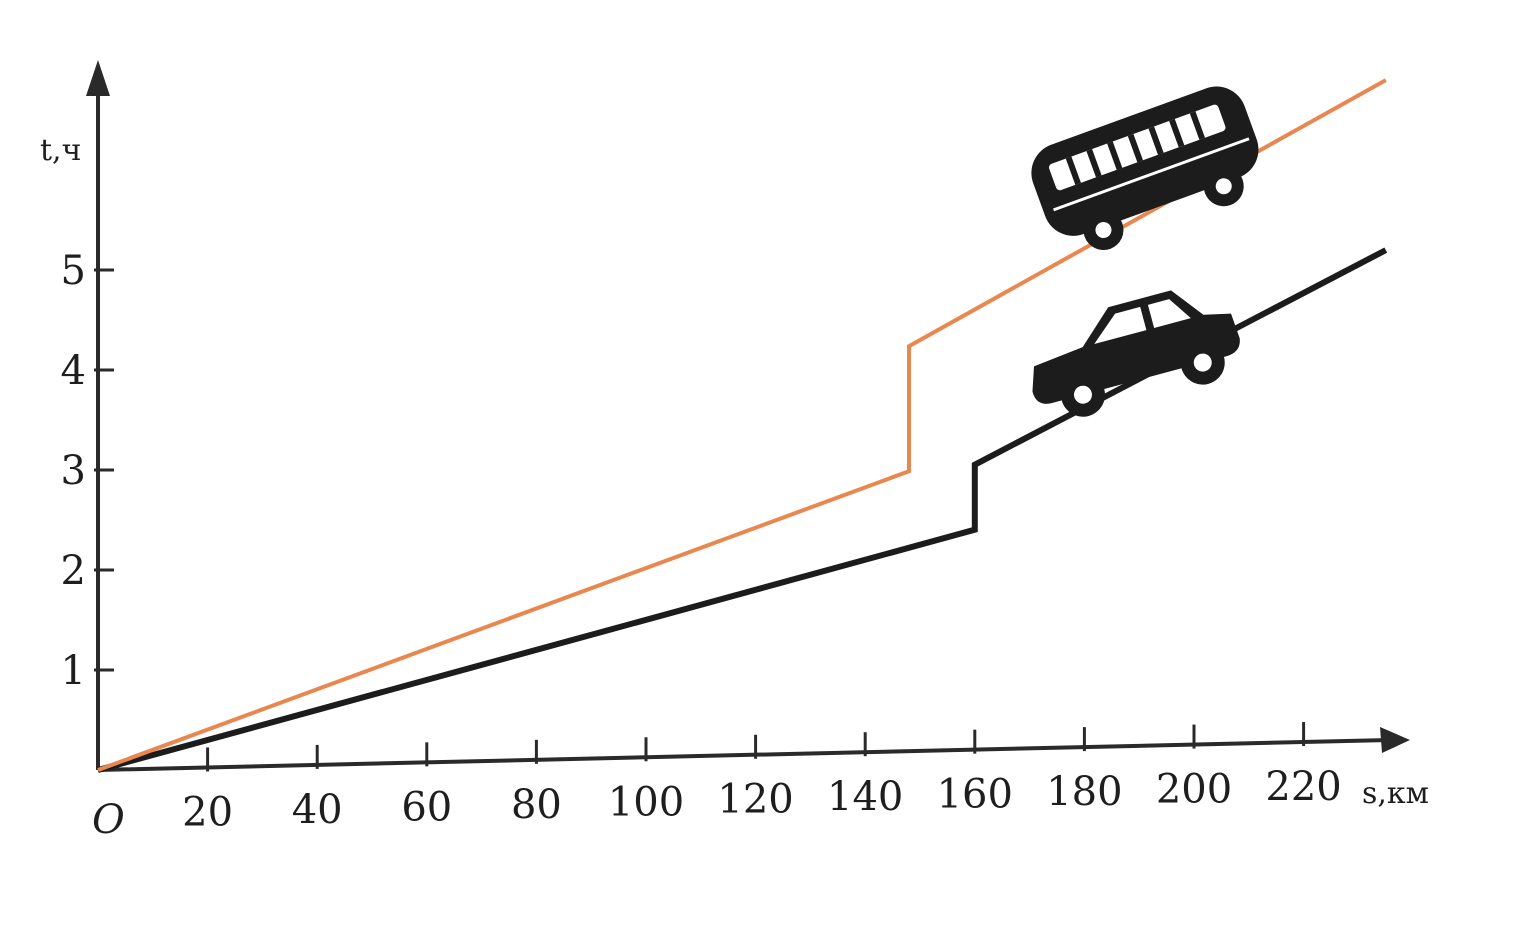  Describe the element at coordinates (755, 800) in the screenshot. I see `x-tick-label: 120` at that location.